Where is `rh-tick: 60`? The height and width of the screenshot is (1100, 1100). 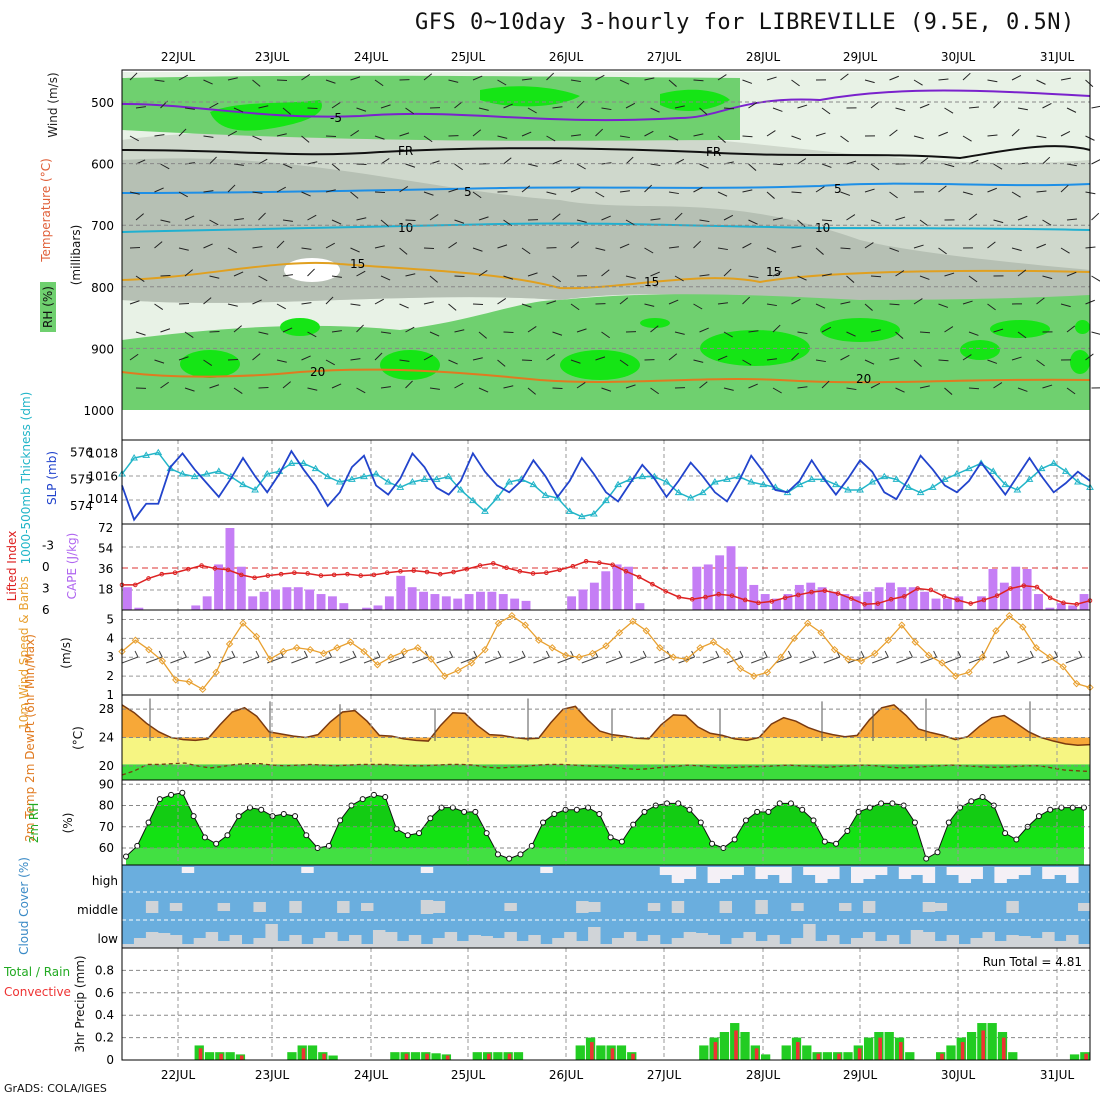
rh-tick: 60 is located at coordinates (106, 848).